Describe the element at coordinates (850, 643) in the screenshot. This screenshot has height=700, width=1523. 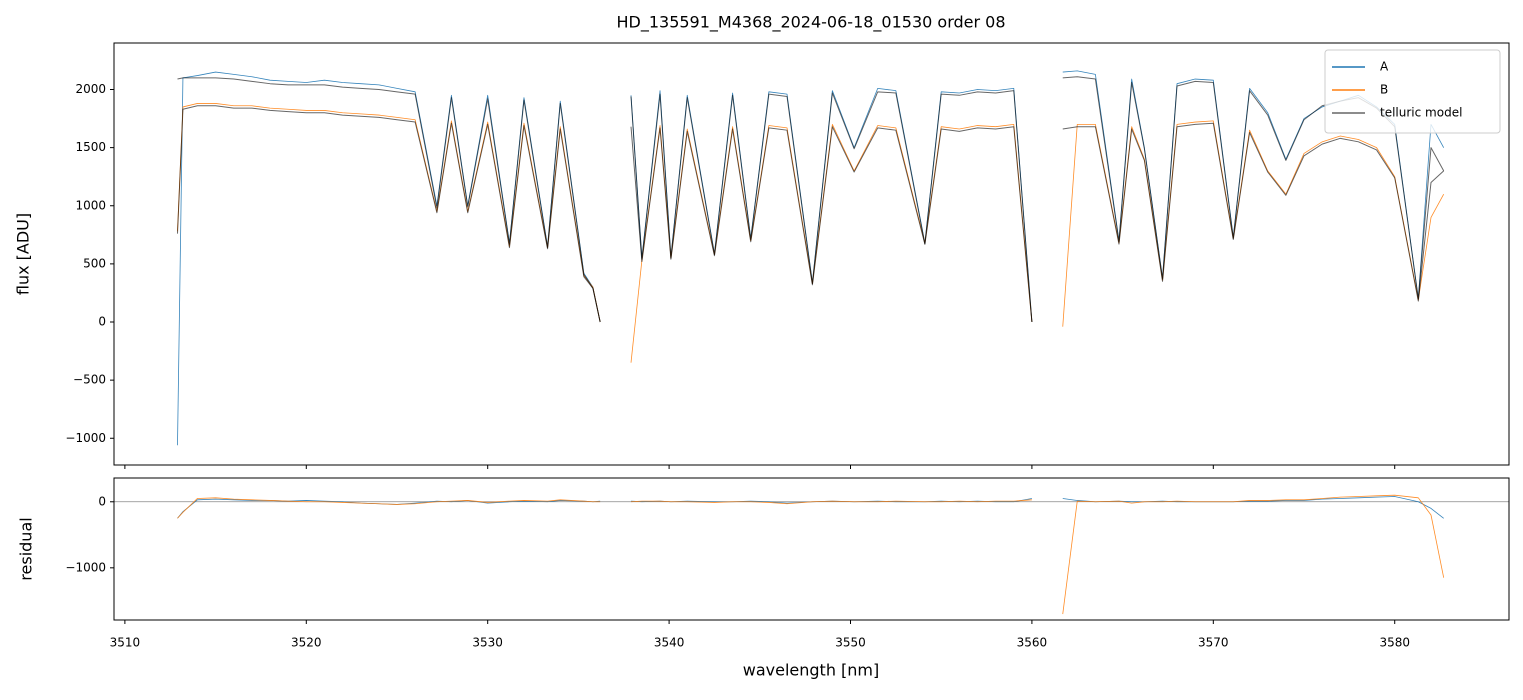
I see `x-tick-label: 3550` at that location.